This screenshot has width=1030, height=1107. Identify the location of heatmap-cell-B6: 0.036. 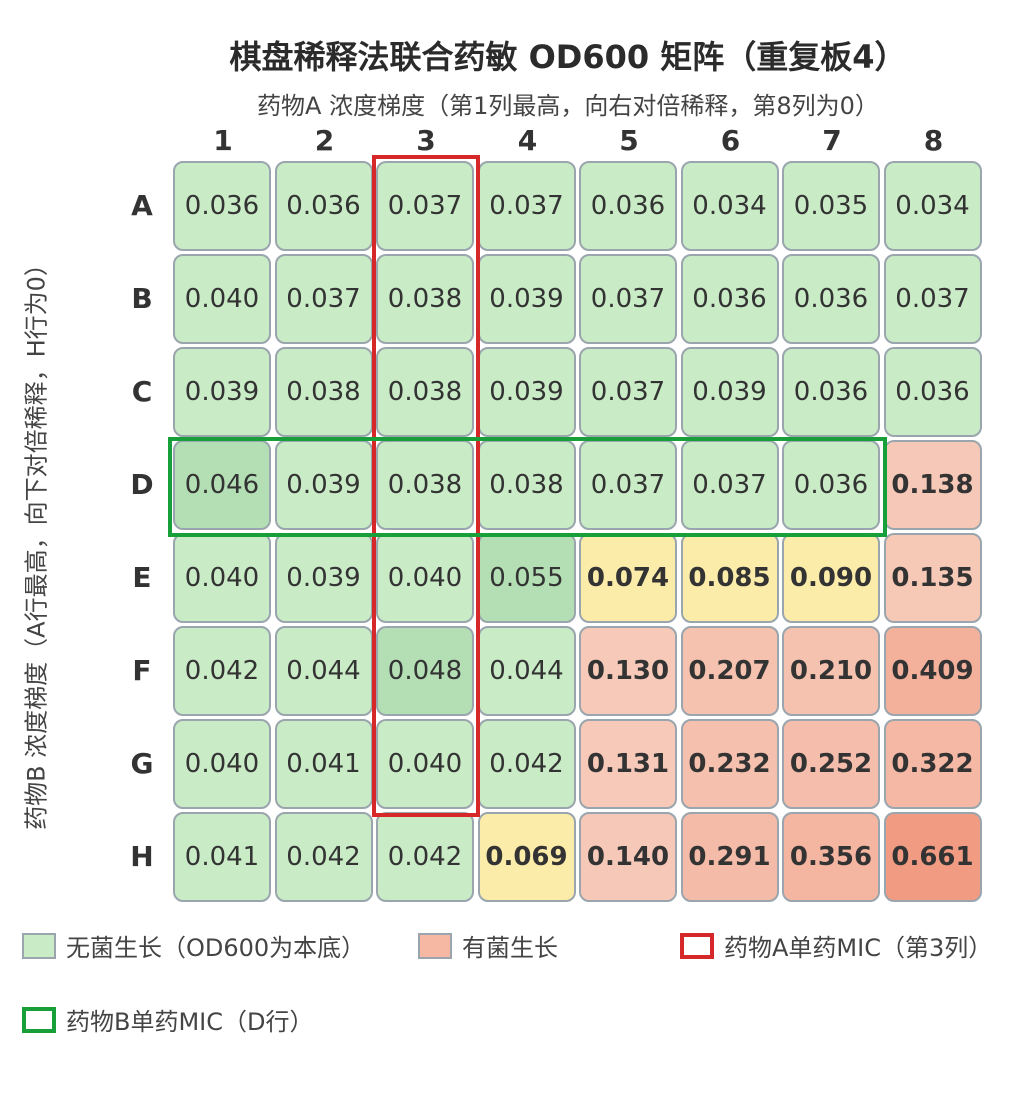
(729, 299).